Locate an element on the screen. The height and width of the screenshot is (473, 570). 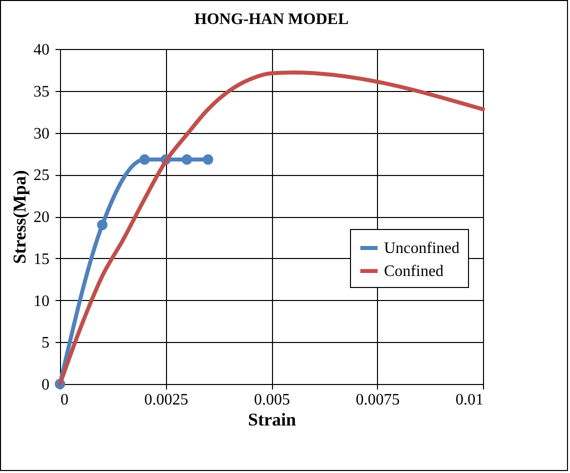
y-tick-label: 5 is located at coordinates (46, 343).